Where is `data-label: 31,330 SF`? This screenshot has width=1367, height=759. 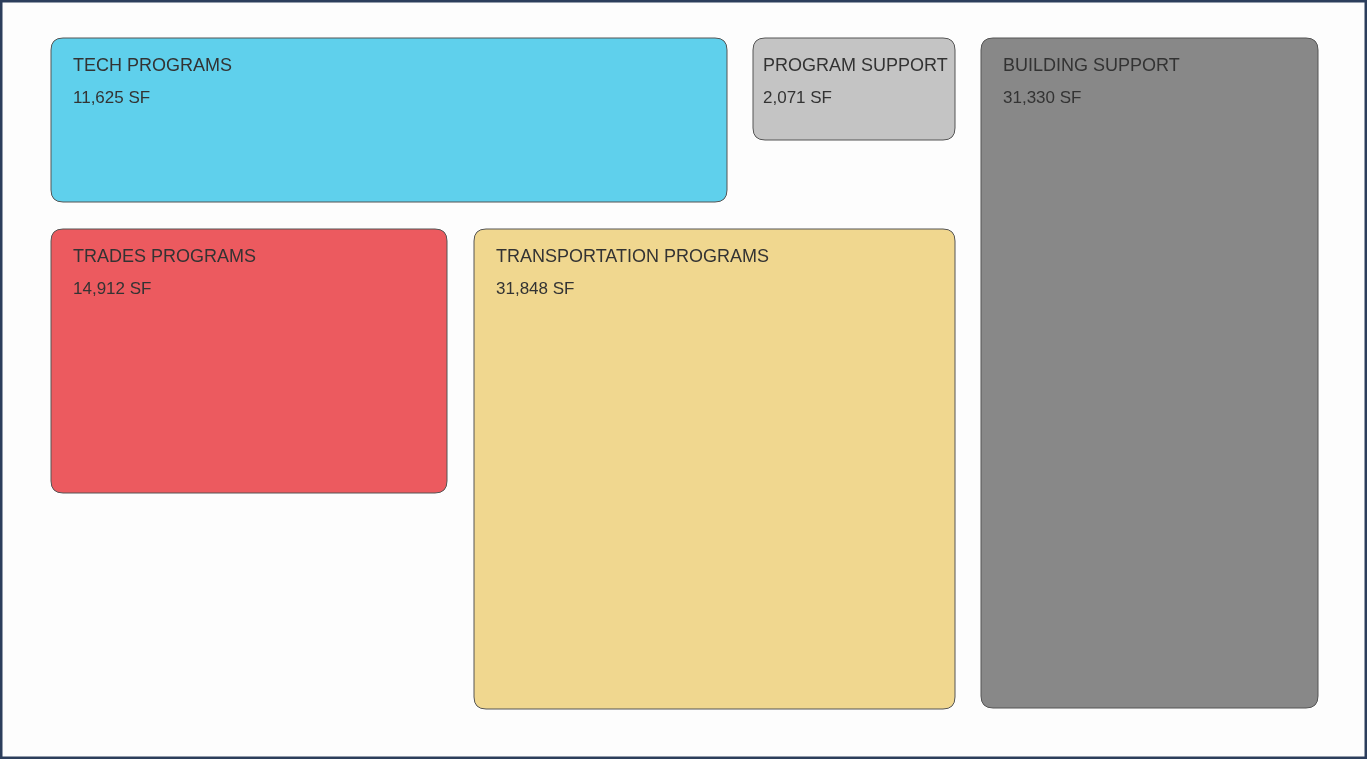
data-label: 31,330 SF is located at coordinates (1042, 97).